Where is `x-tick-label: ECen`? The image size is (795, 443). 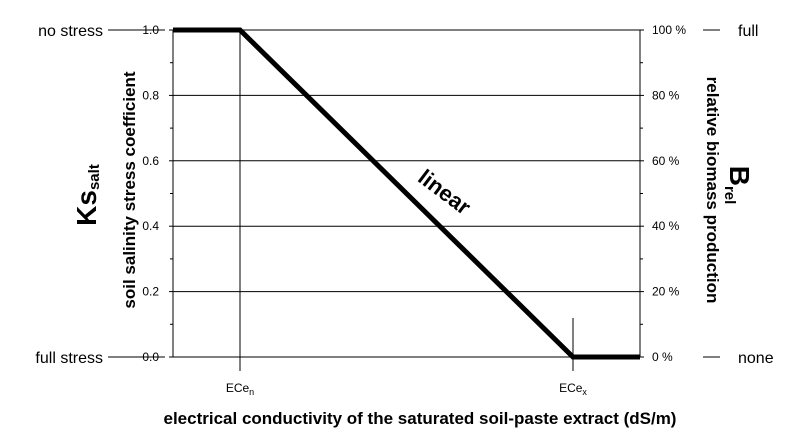 x-tick-label: ECen is located at coordinates (240, 389).